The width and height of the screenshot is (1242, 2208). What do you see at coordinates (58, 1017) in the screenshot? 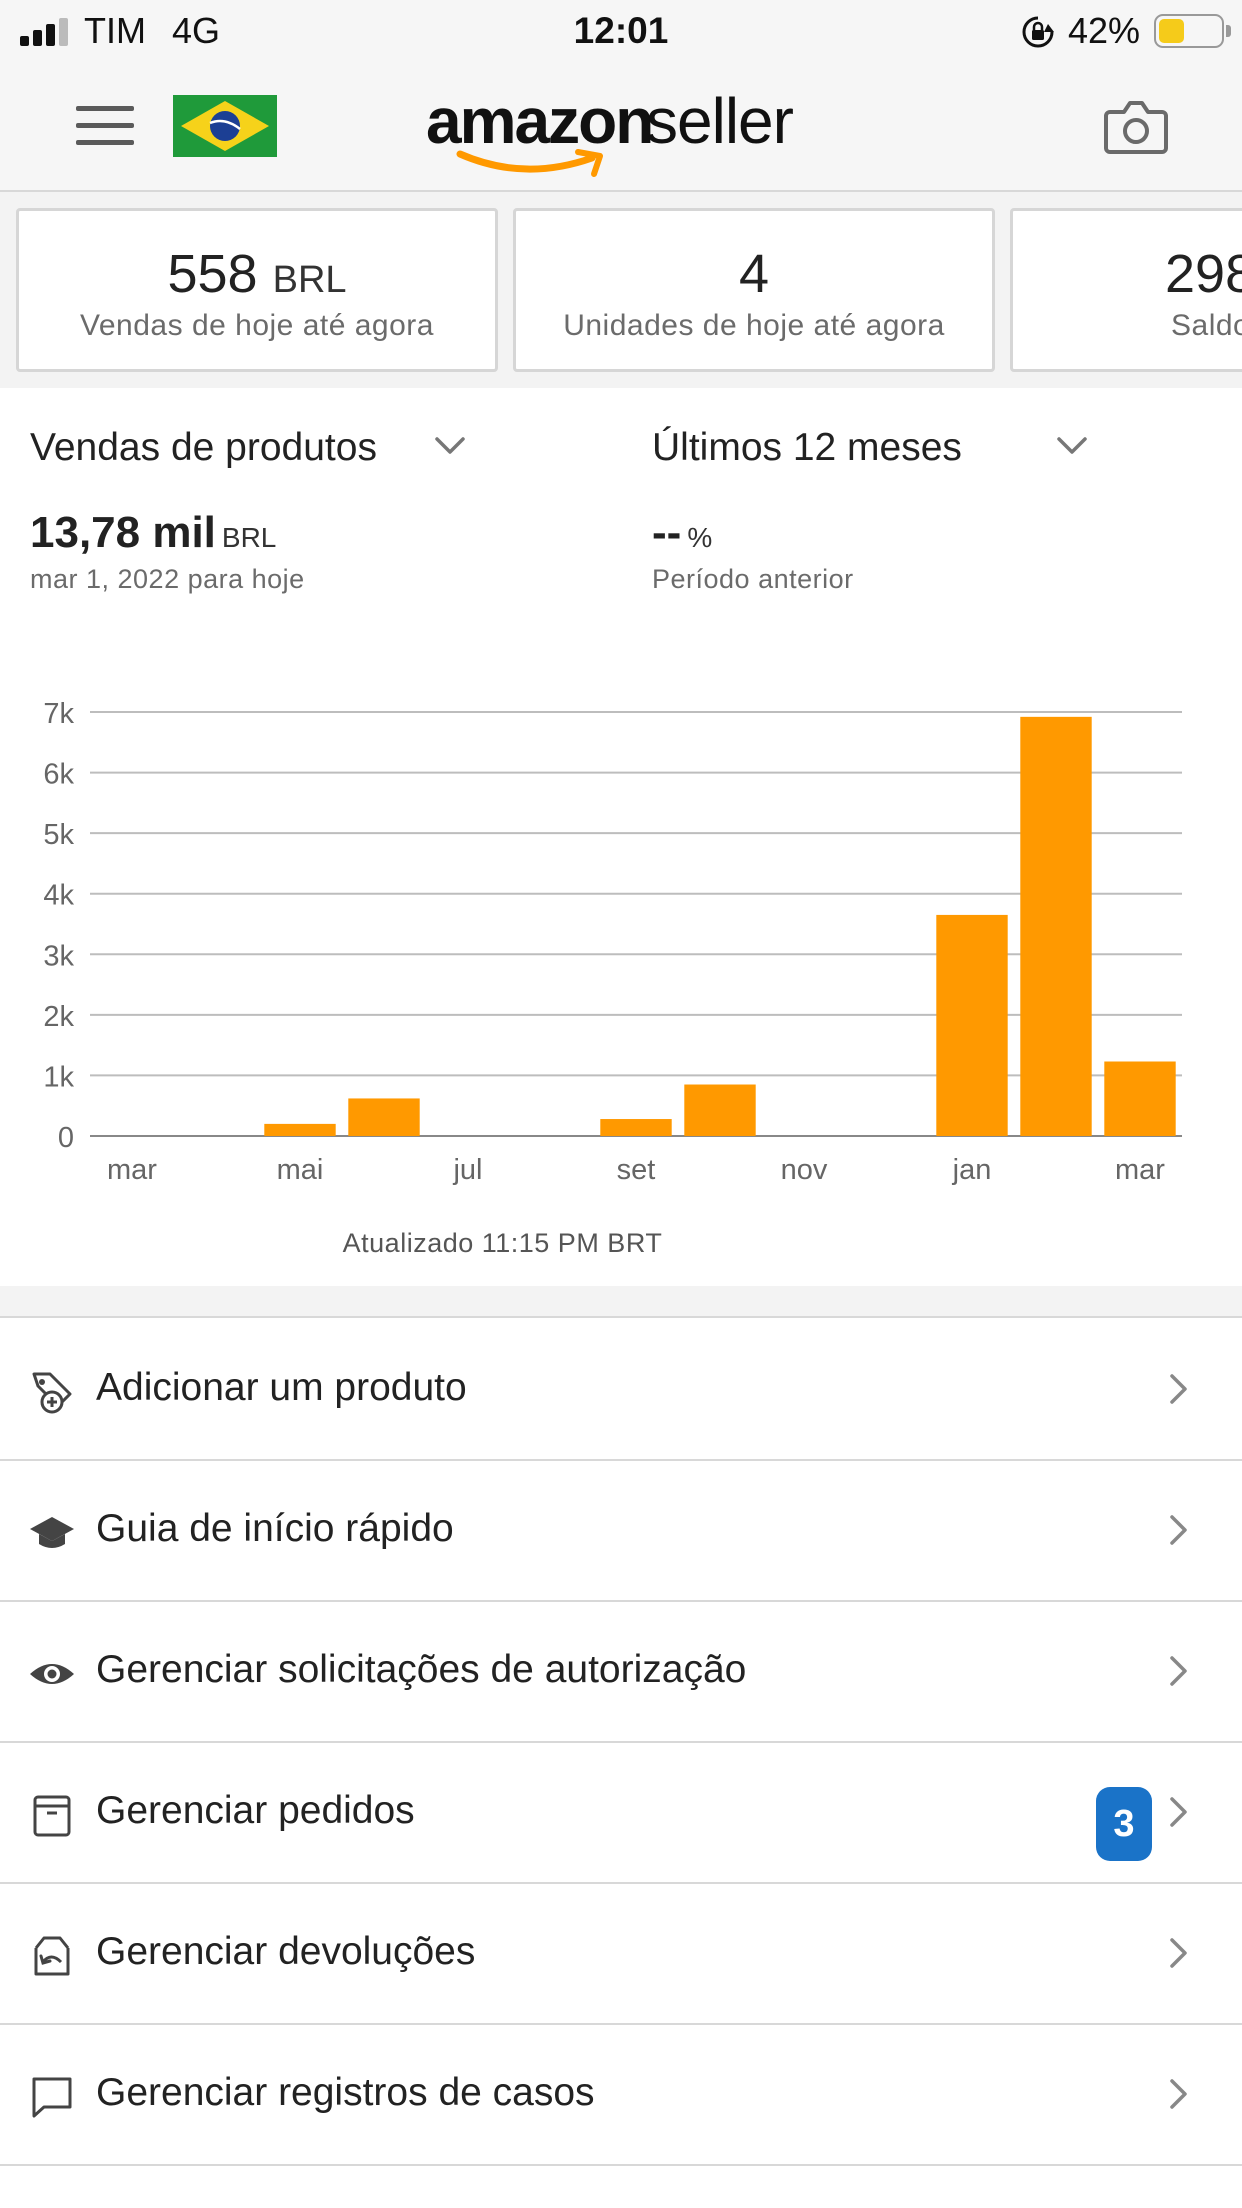
I see `y-tick-label: 2k` at bounding box center [58, 1017].